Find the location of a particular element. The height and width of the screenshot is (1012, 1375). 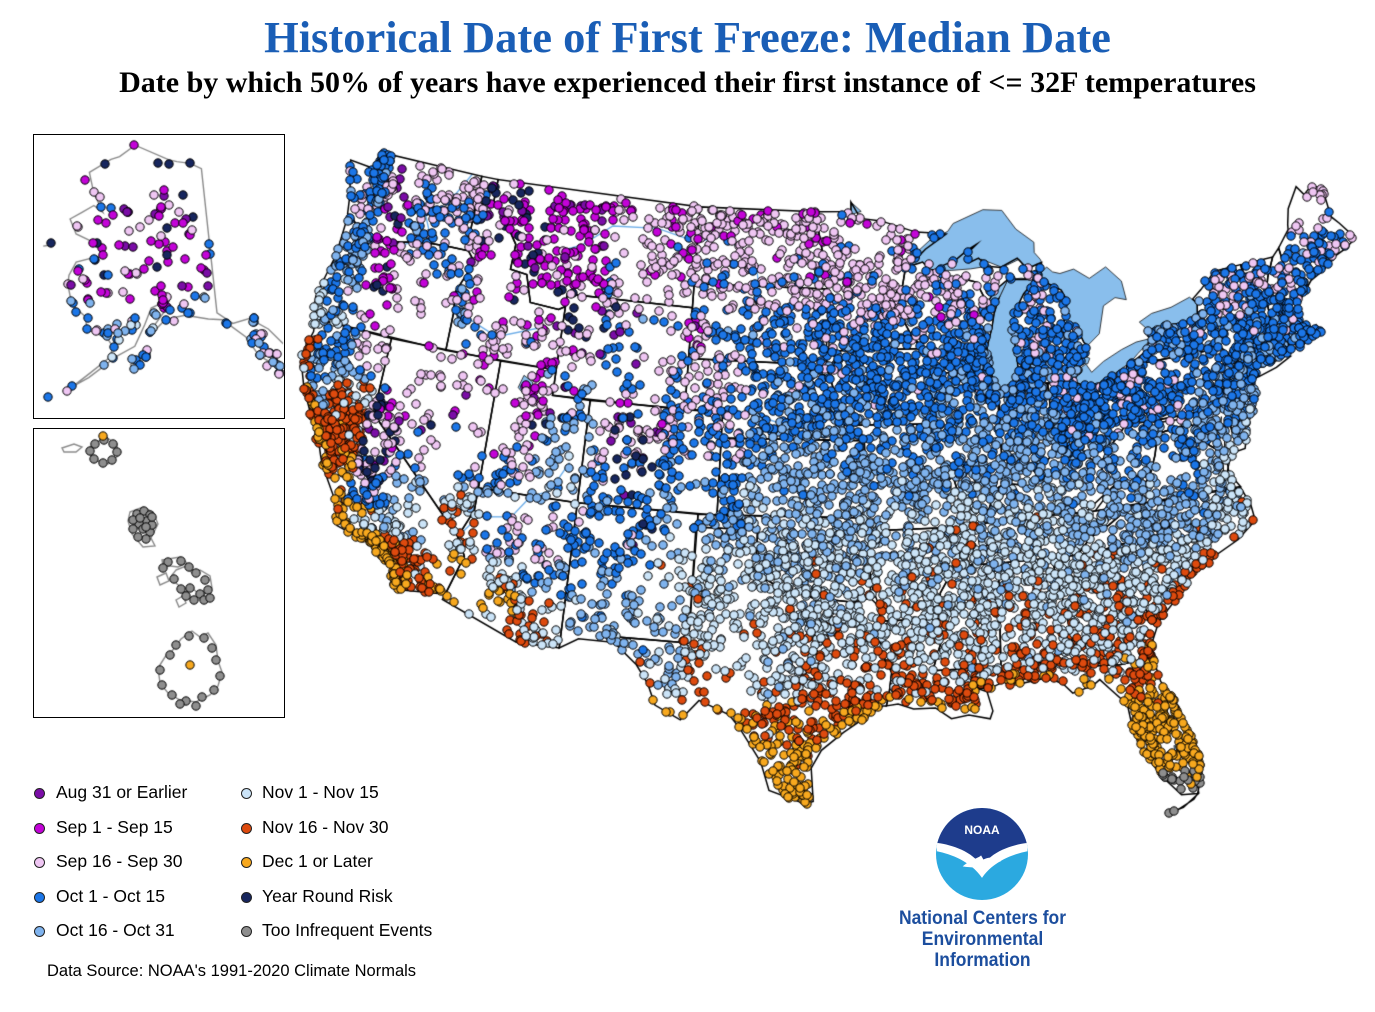

svg-text: NOAA is located at coordinates (982, 830).